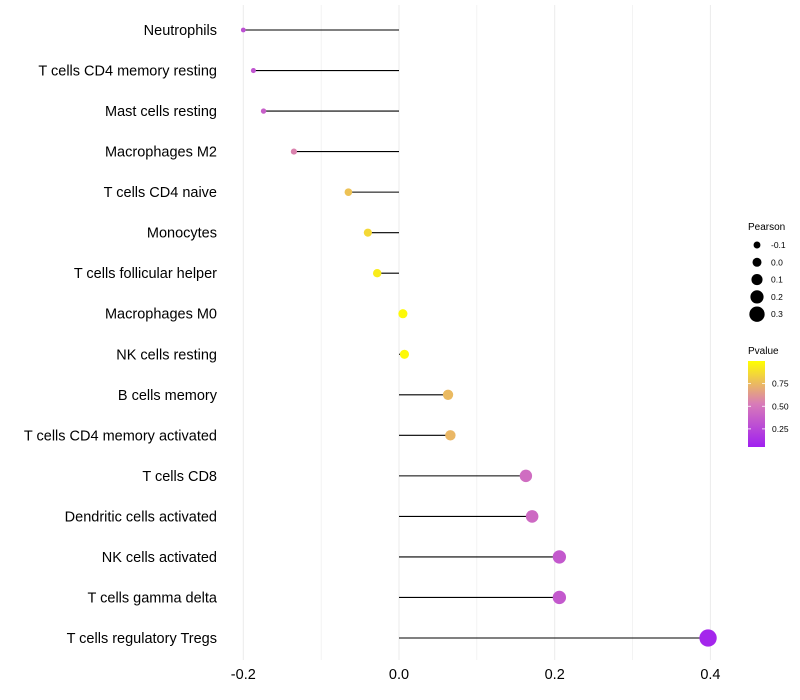  I want to click on pvalue-legend-label: 0.50, so click(780, 406).